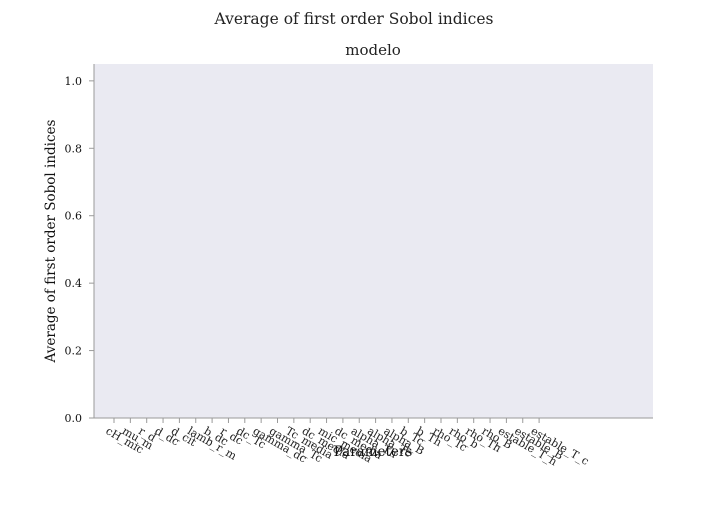  Describe the element at coordinates (74, 351) in the screenshot. I see `y-tick-label: 0.2` at that location.